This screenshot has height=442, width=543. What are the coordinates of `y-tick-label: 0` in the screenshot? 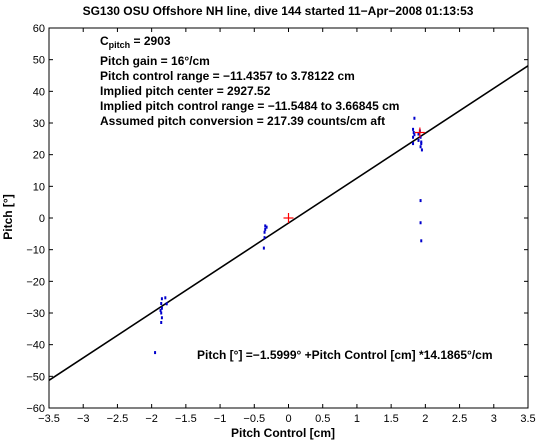 It's located at (42, 219).